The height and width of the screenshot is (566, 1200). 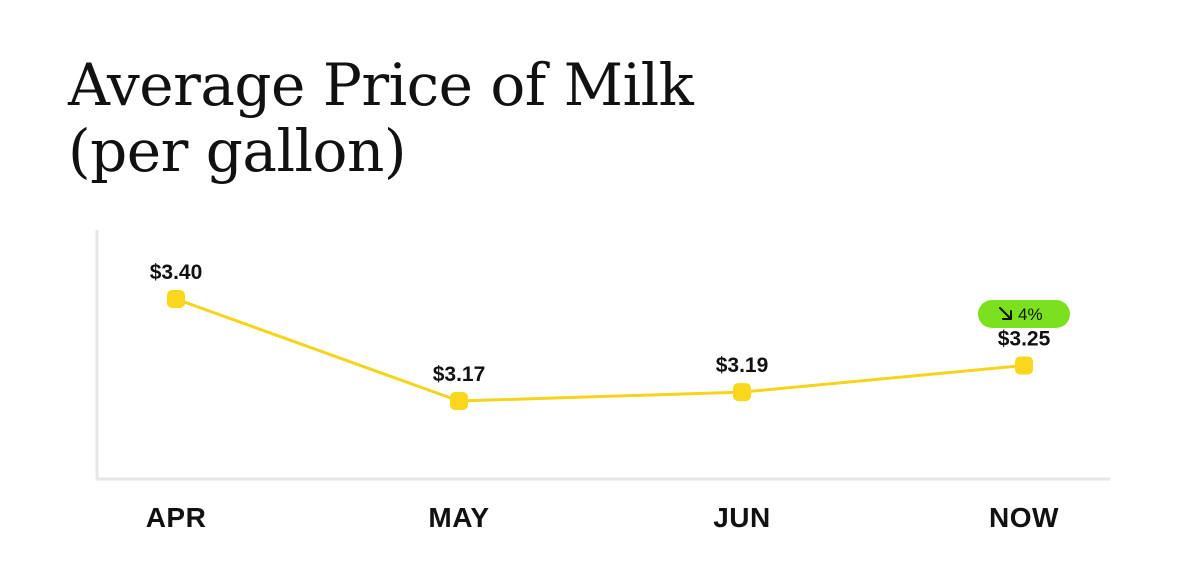 What do you see at coordinates (1024, 517) in the screenshot?
I see `x-tick-label-now: NOW` at bounding box center [1024, 517].